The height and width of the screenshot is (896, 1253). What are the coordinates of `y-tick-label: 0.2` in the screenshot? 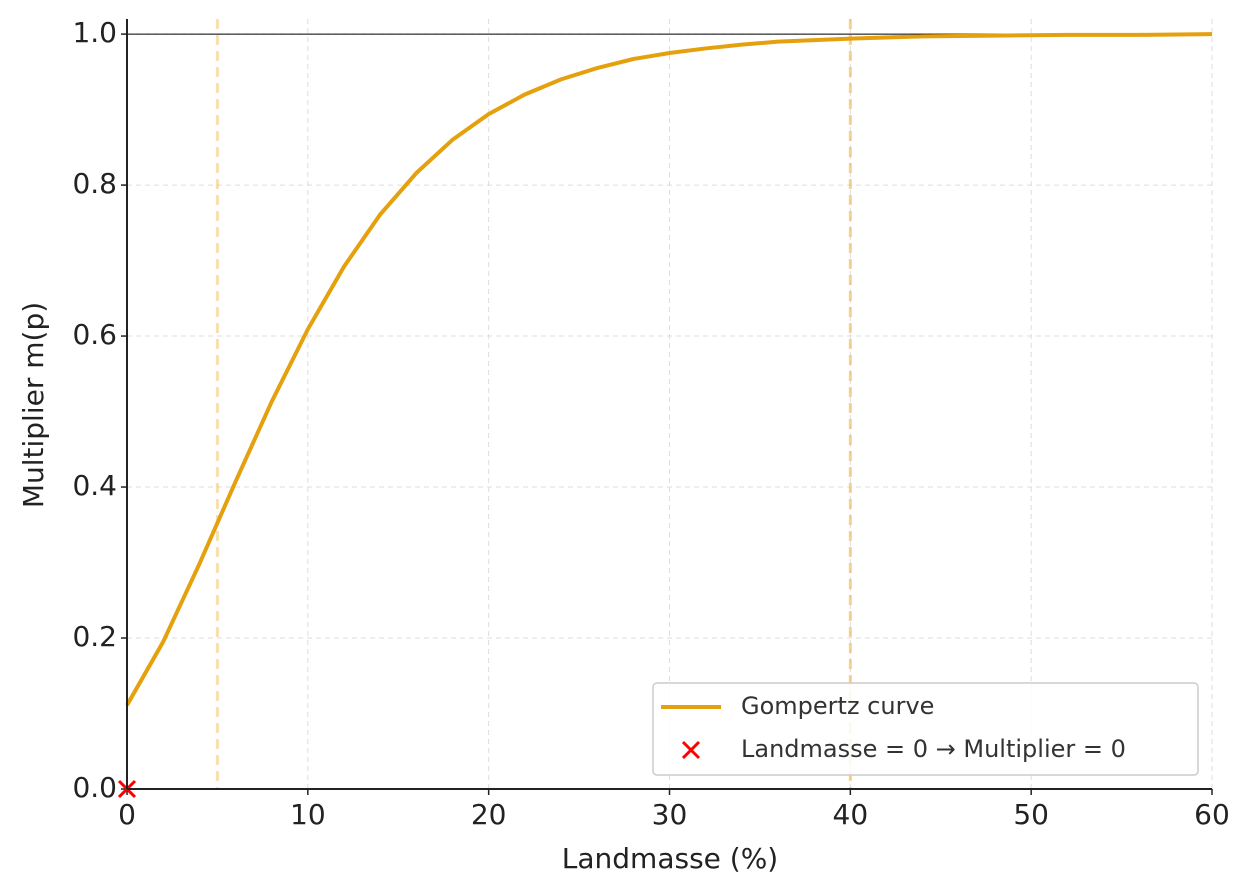 It's located at (94, 636).